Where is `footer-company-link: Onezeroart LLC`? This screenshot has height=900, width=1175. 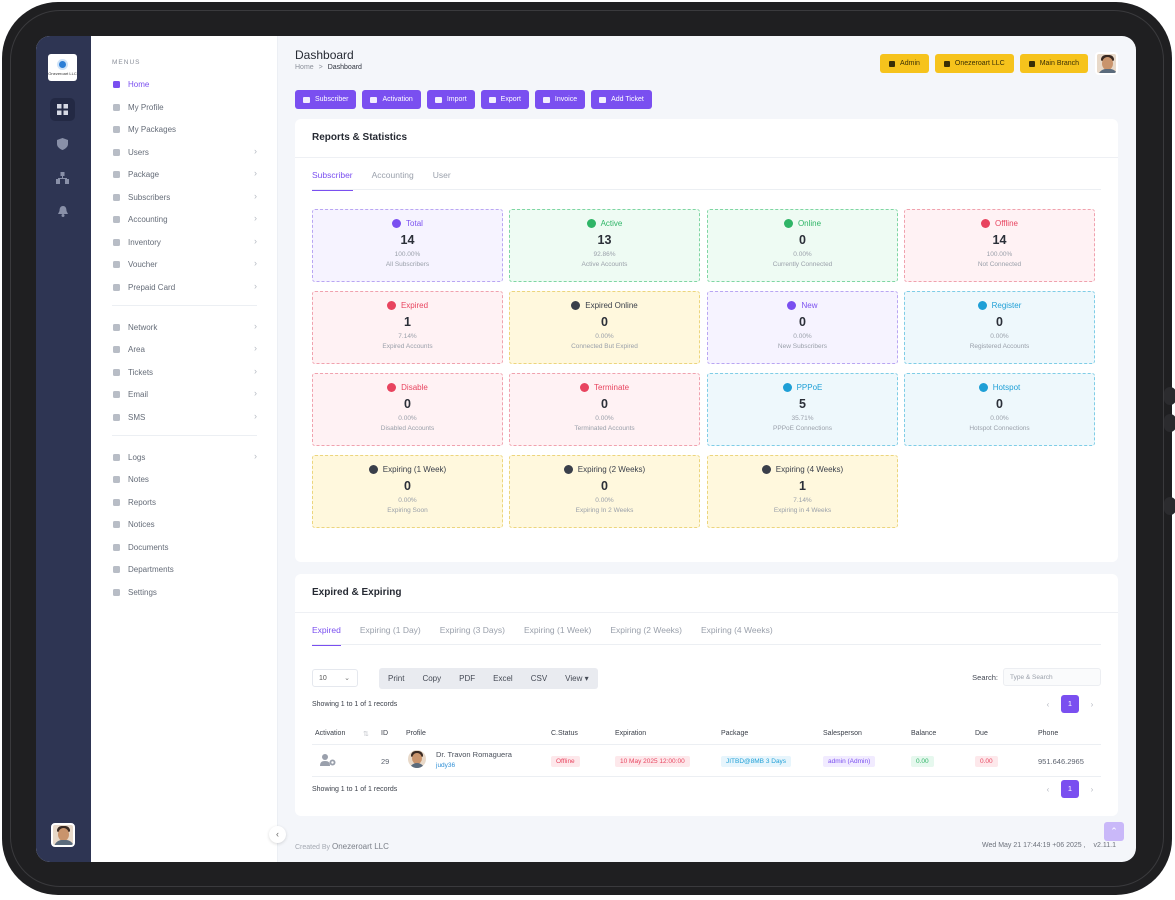 footer-company-link: Onezeroart LLC is located at coordinates (360, 846).